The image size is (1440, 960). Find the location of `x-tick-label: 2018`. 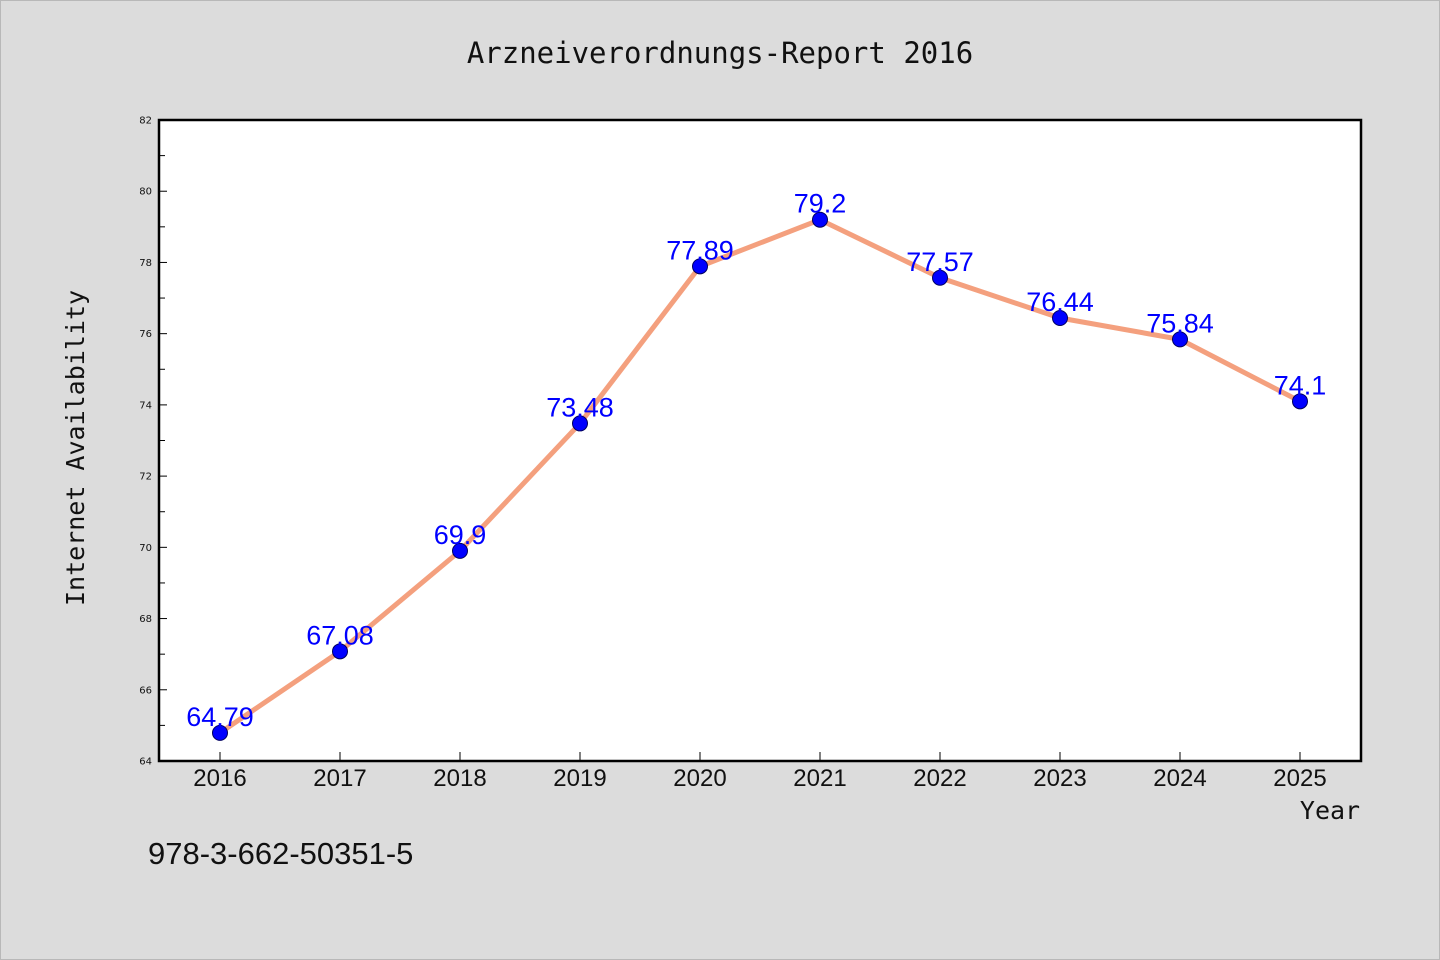

x-tick-label: 2018 is located at coordinates (459, 778).